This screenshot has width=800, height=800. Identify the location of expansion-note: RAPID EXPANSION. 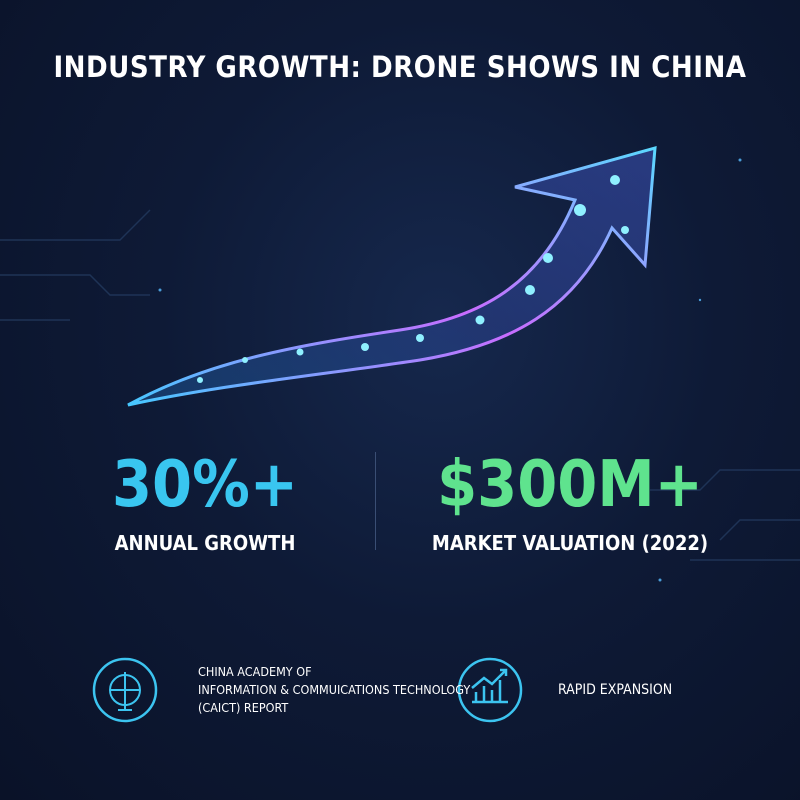
(615, 690).